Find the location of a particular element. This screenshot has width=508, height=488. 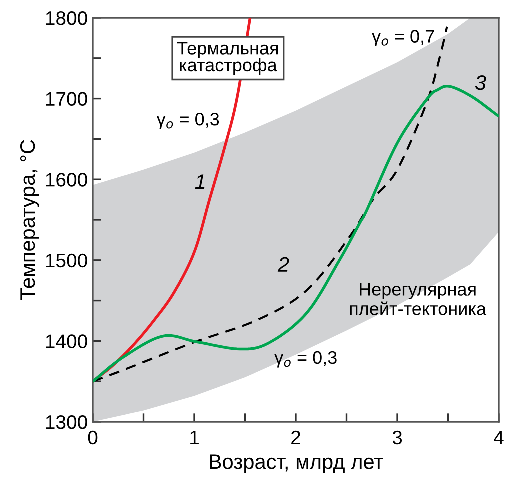

annotation: 2 is located at coordinates (284, 264).